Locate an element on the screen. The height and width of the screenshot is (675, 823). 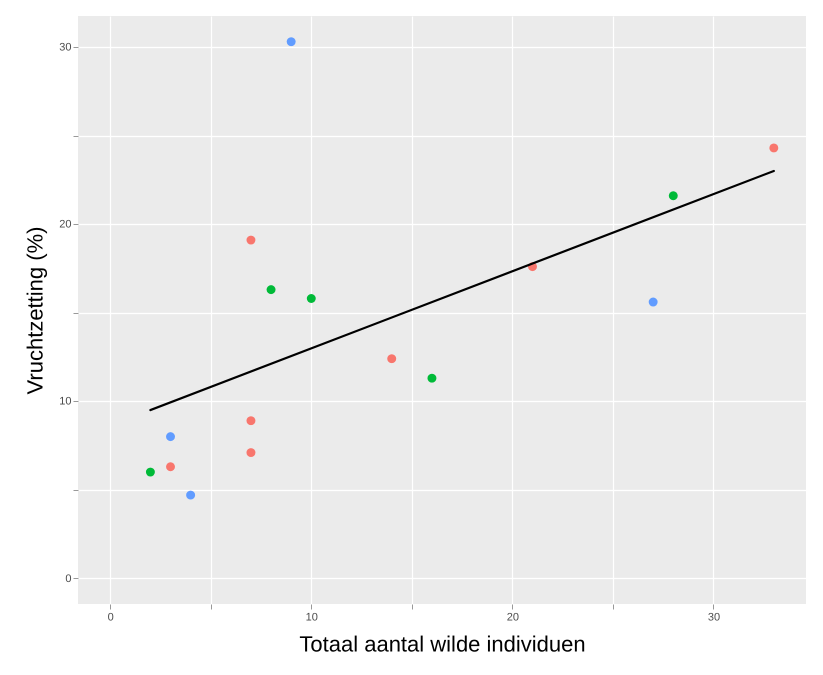
x-tick-label: 10 is located at coordinates (312, 618).